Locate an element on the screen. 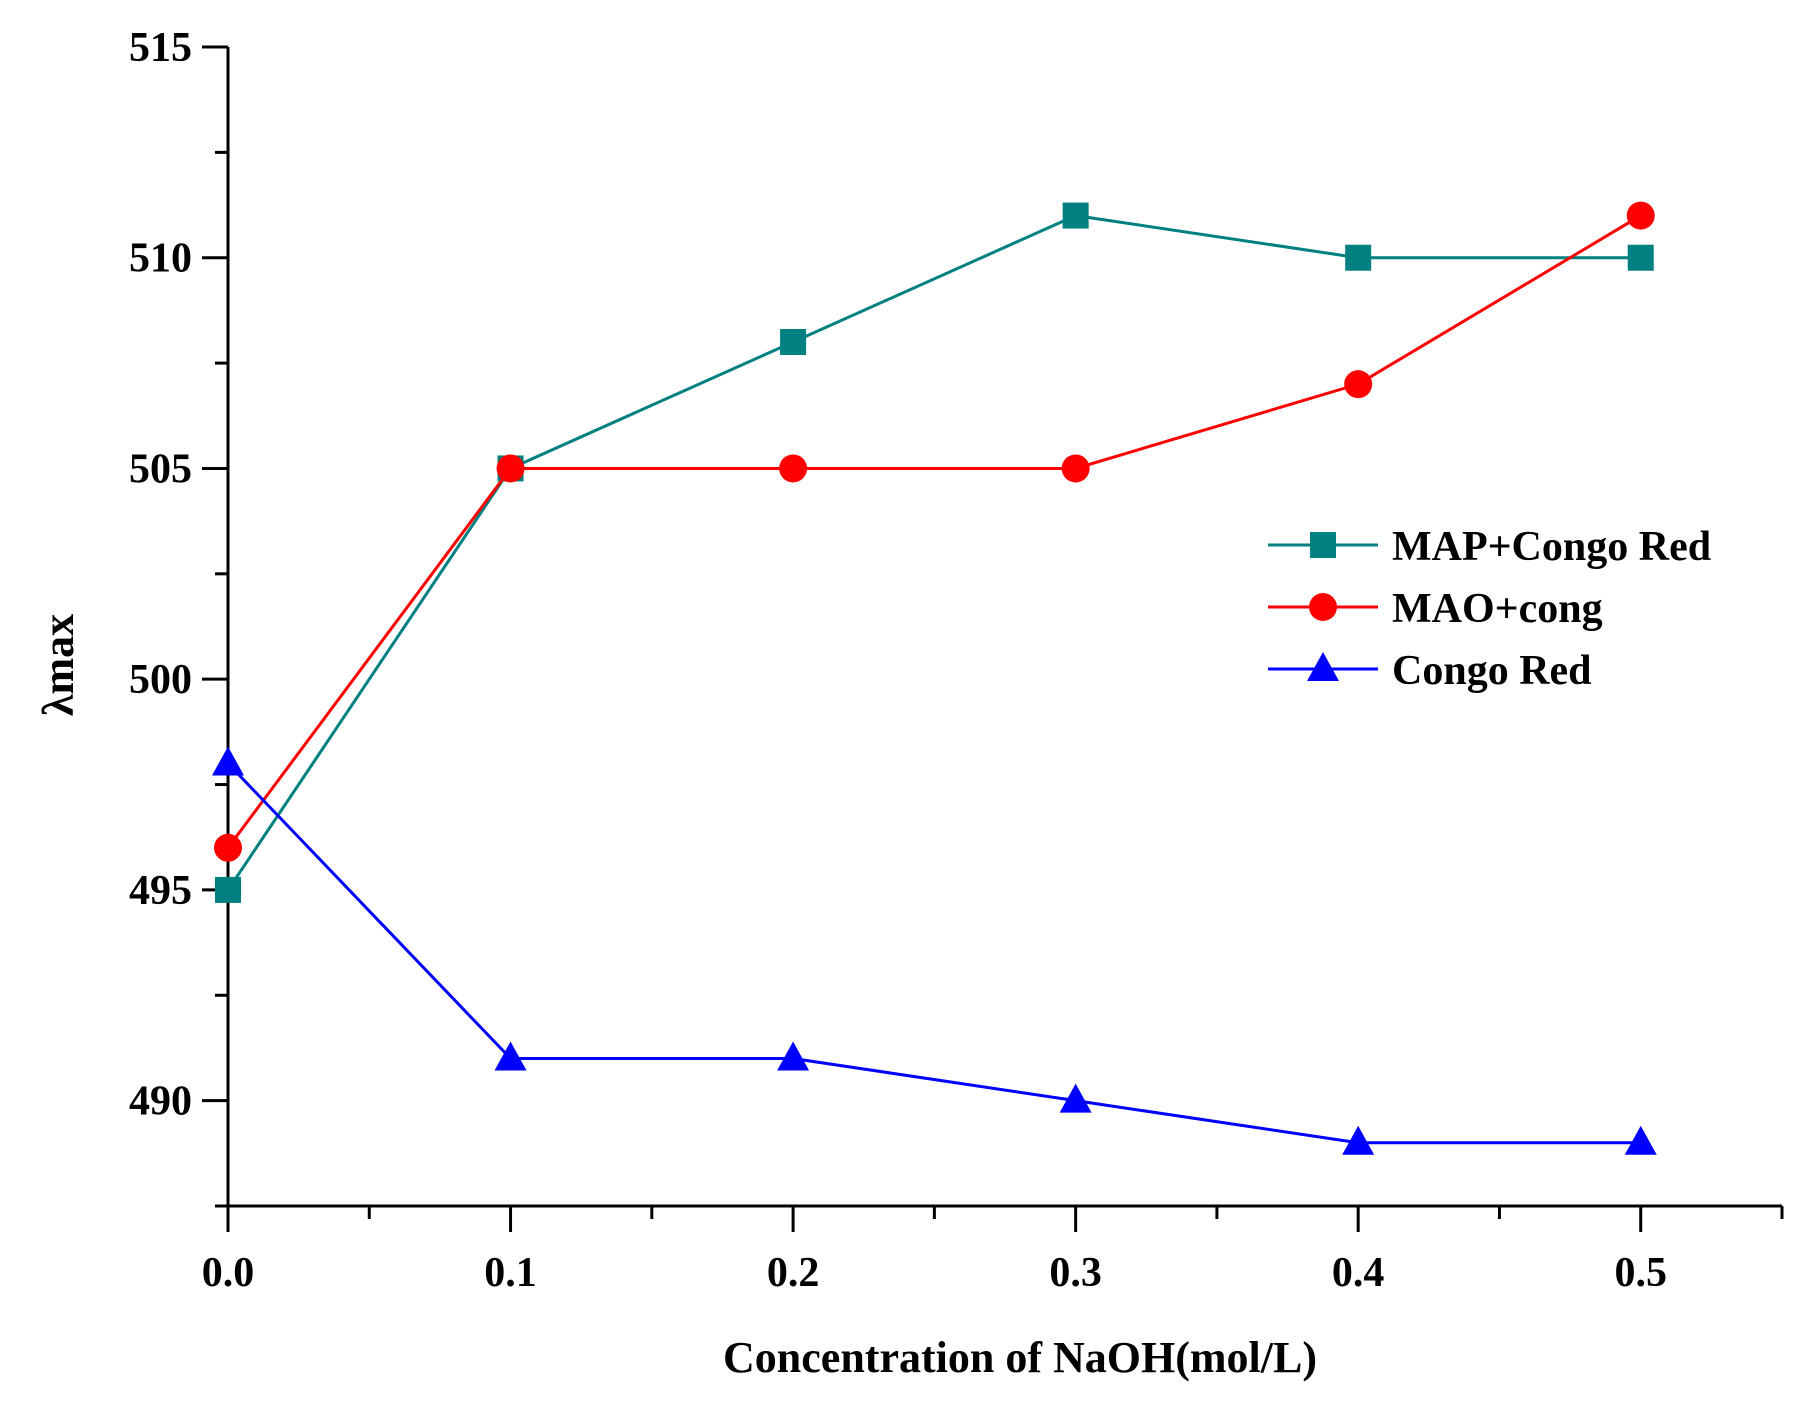 The height and width of the screenshot is (1402, 1814). legend-label-mao-cong: MAO+cong is located at coordinates (1497, 609).